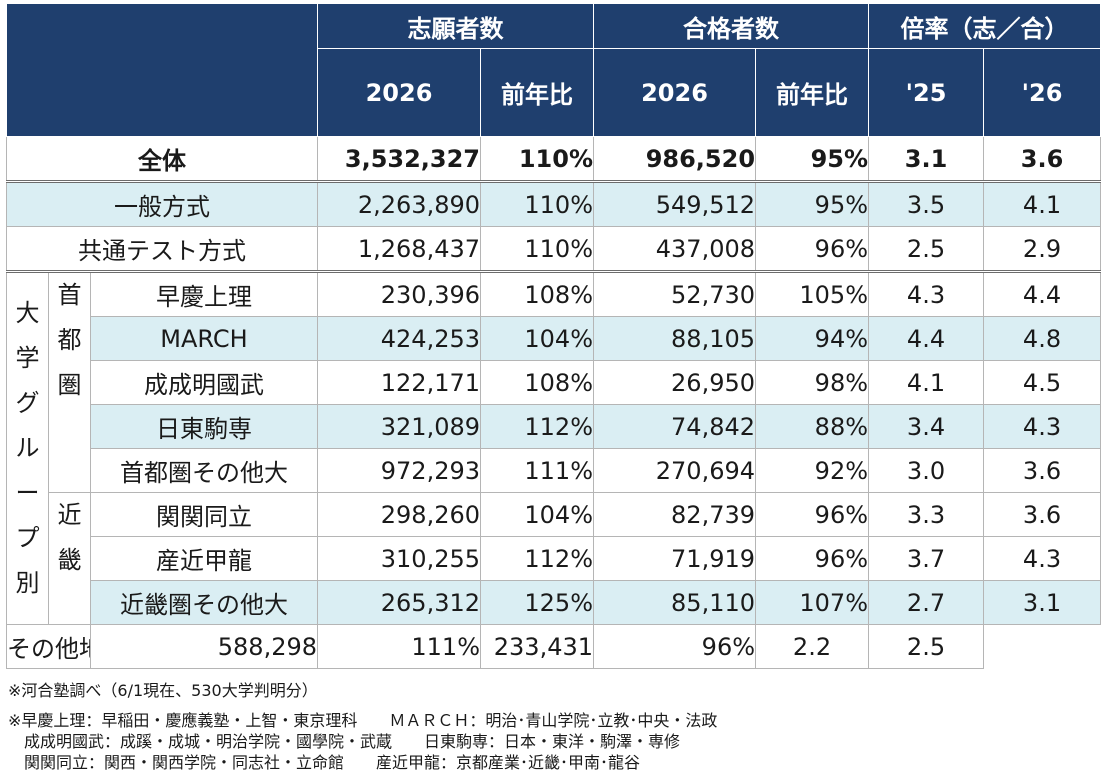 The width and height of the screenshot is (1107, 776). Describe the element at coordinates (399, 514) in the screenshot. I see `cell-applicants: 298,260` at that location.